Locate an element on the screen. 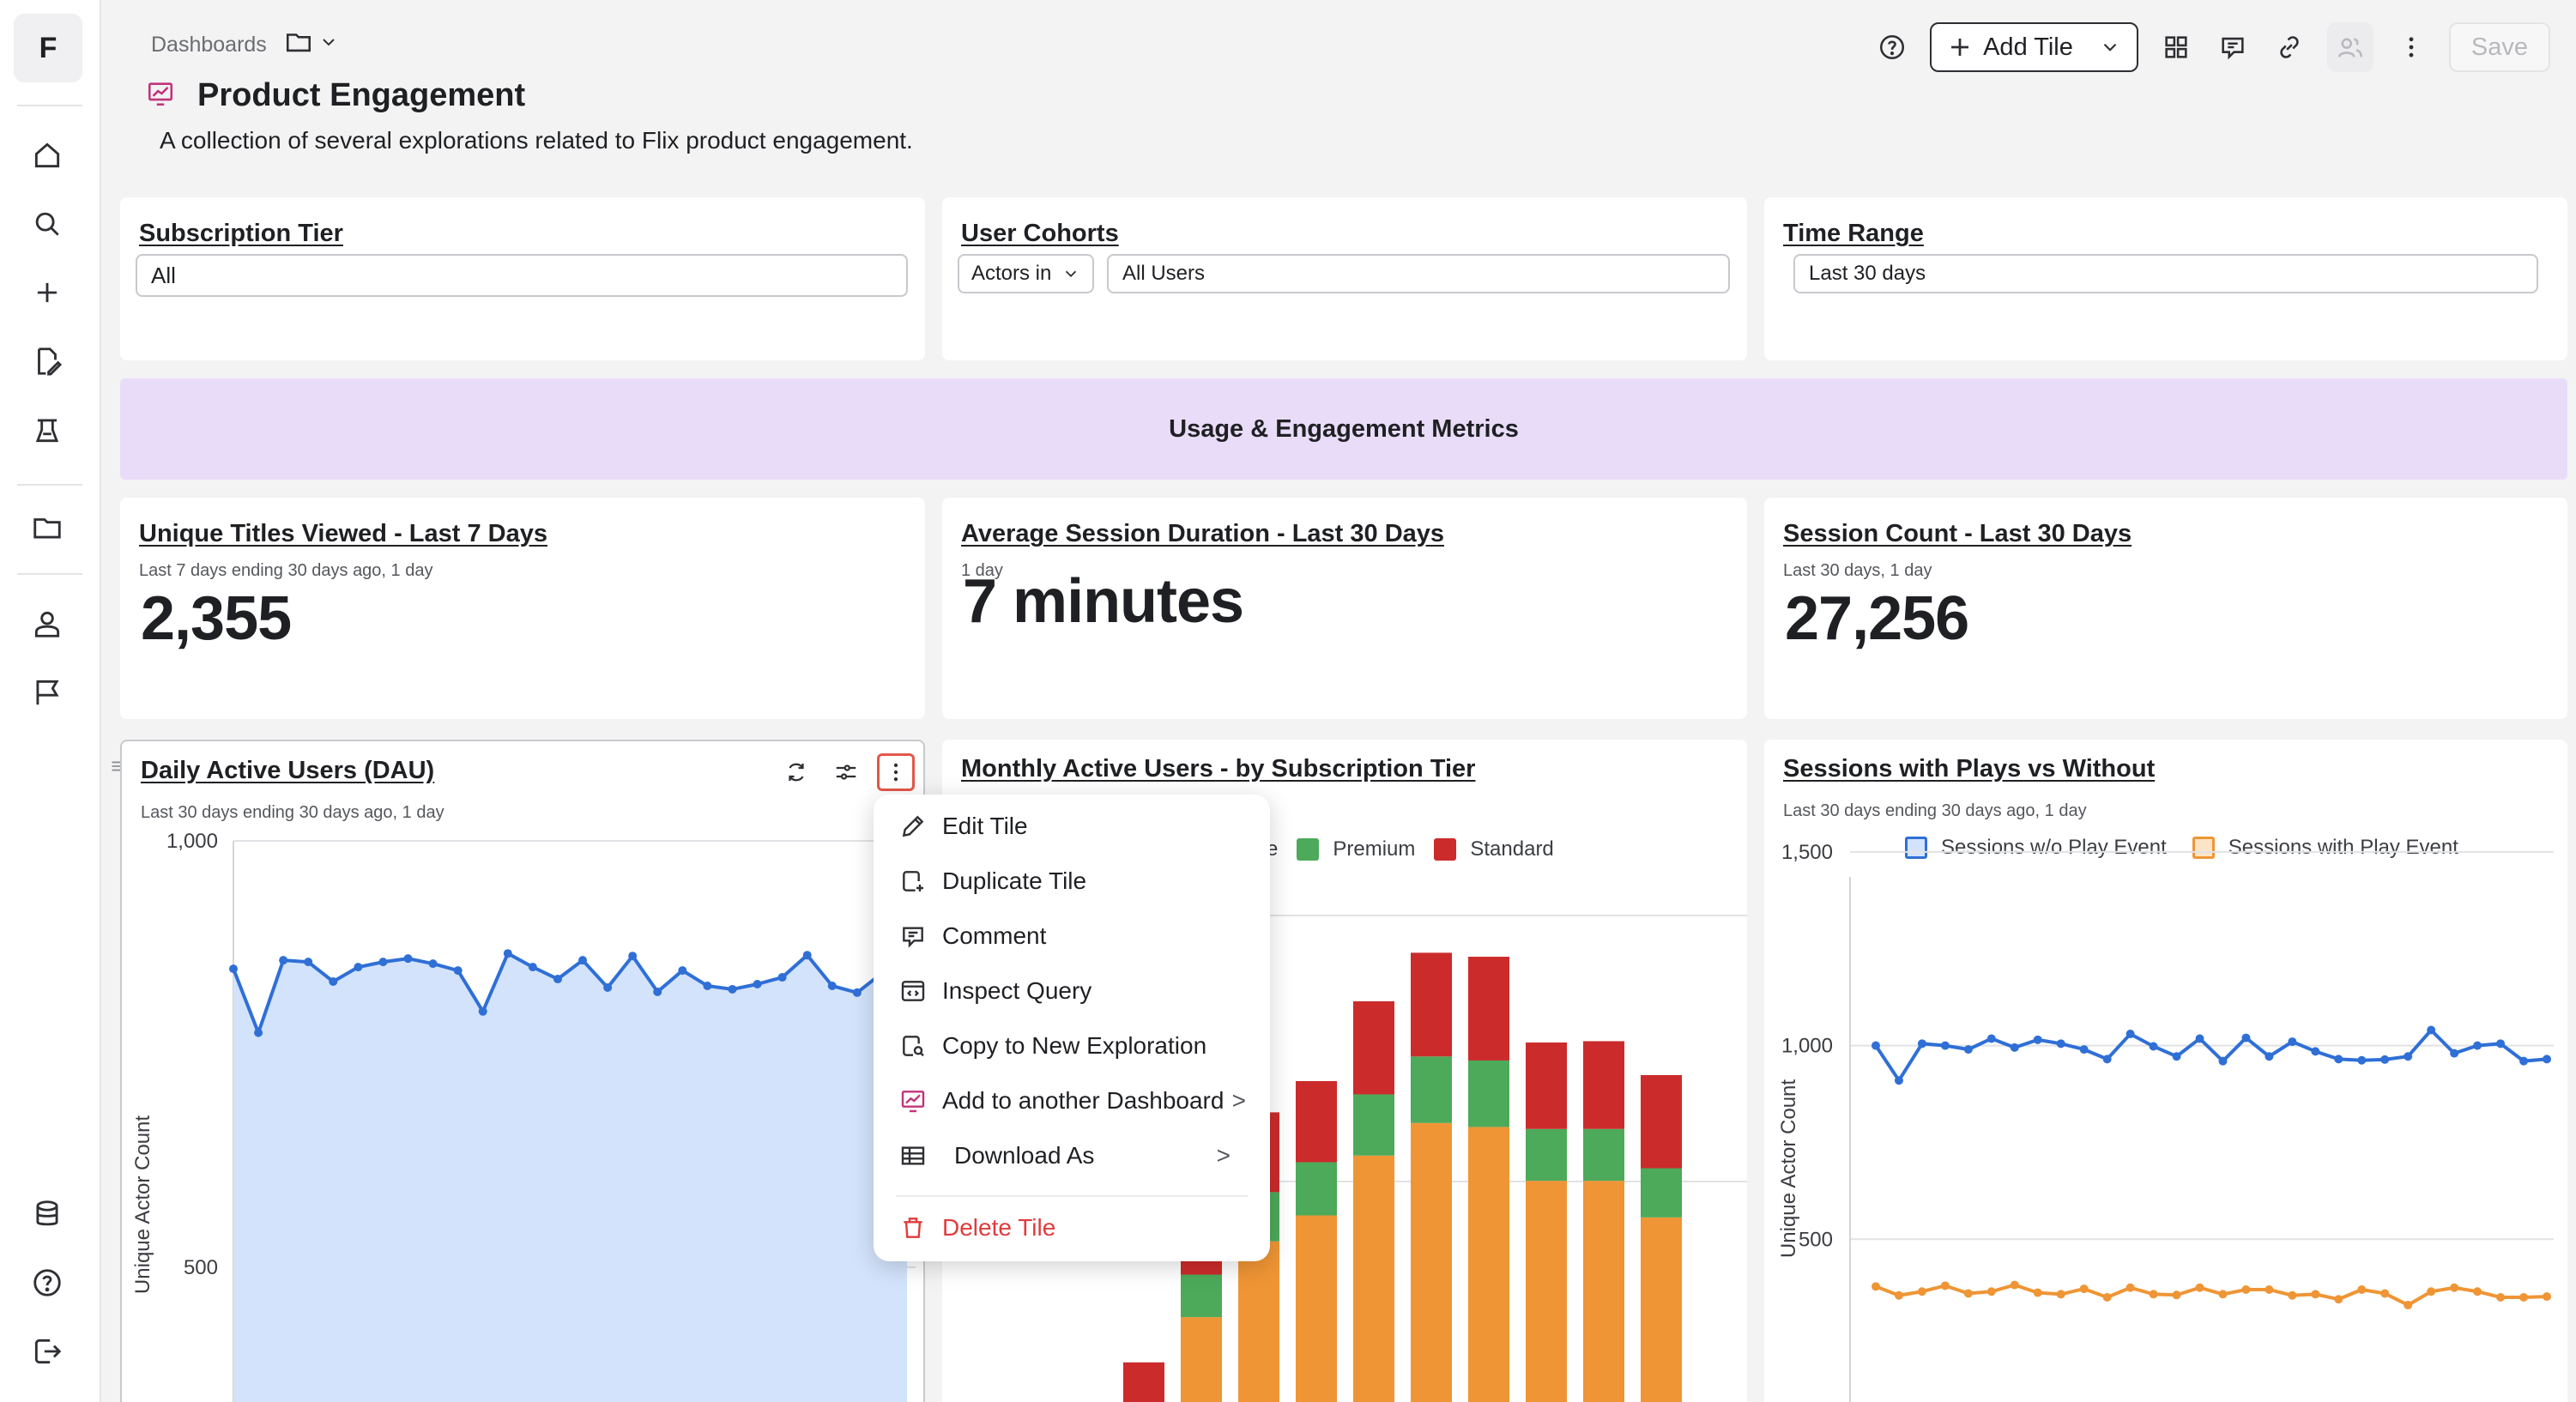 The width and height of the screenshot is (2576, 1402). edit-document-icon is located at coordinates (47, 361).